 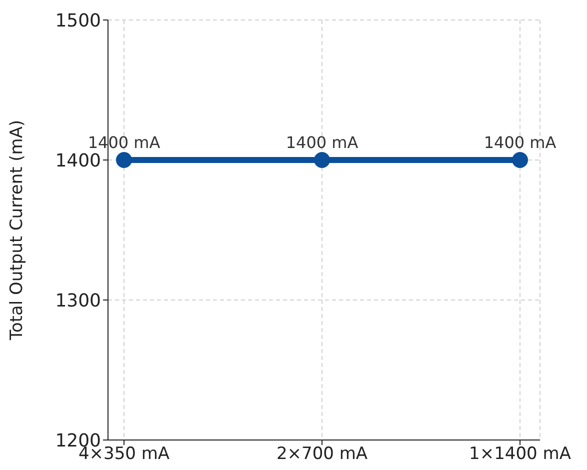 What do you see at coordinates (78, 161) in the screenshot?
I see `y-tick-label: 1400` at bounding box center [78, 161].